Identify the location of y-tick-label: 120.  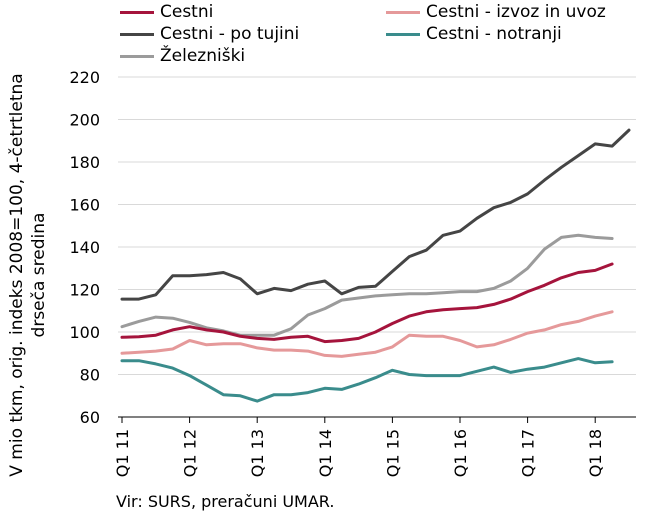
(84, 290).